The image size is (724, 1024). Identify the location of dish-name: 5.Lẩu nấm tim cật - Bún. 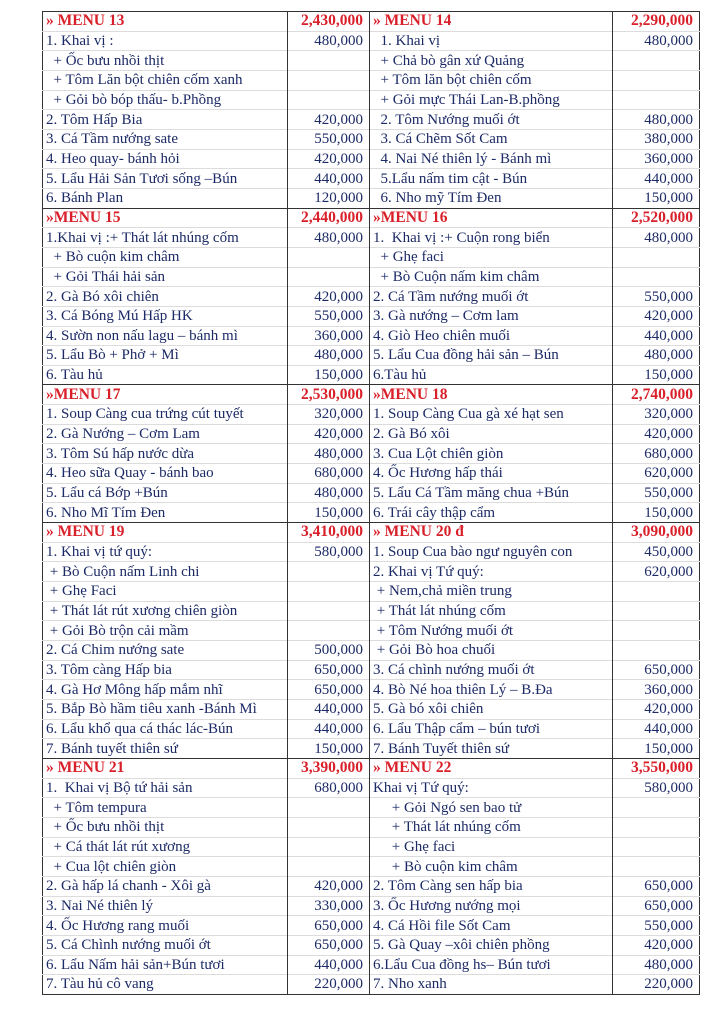
(491, 178).